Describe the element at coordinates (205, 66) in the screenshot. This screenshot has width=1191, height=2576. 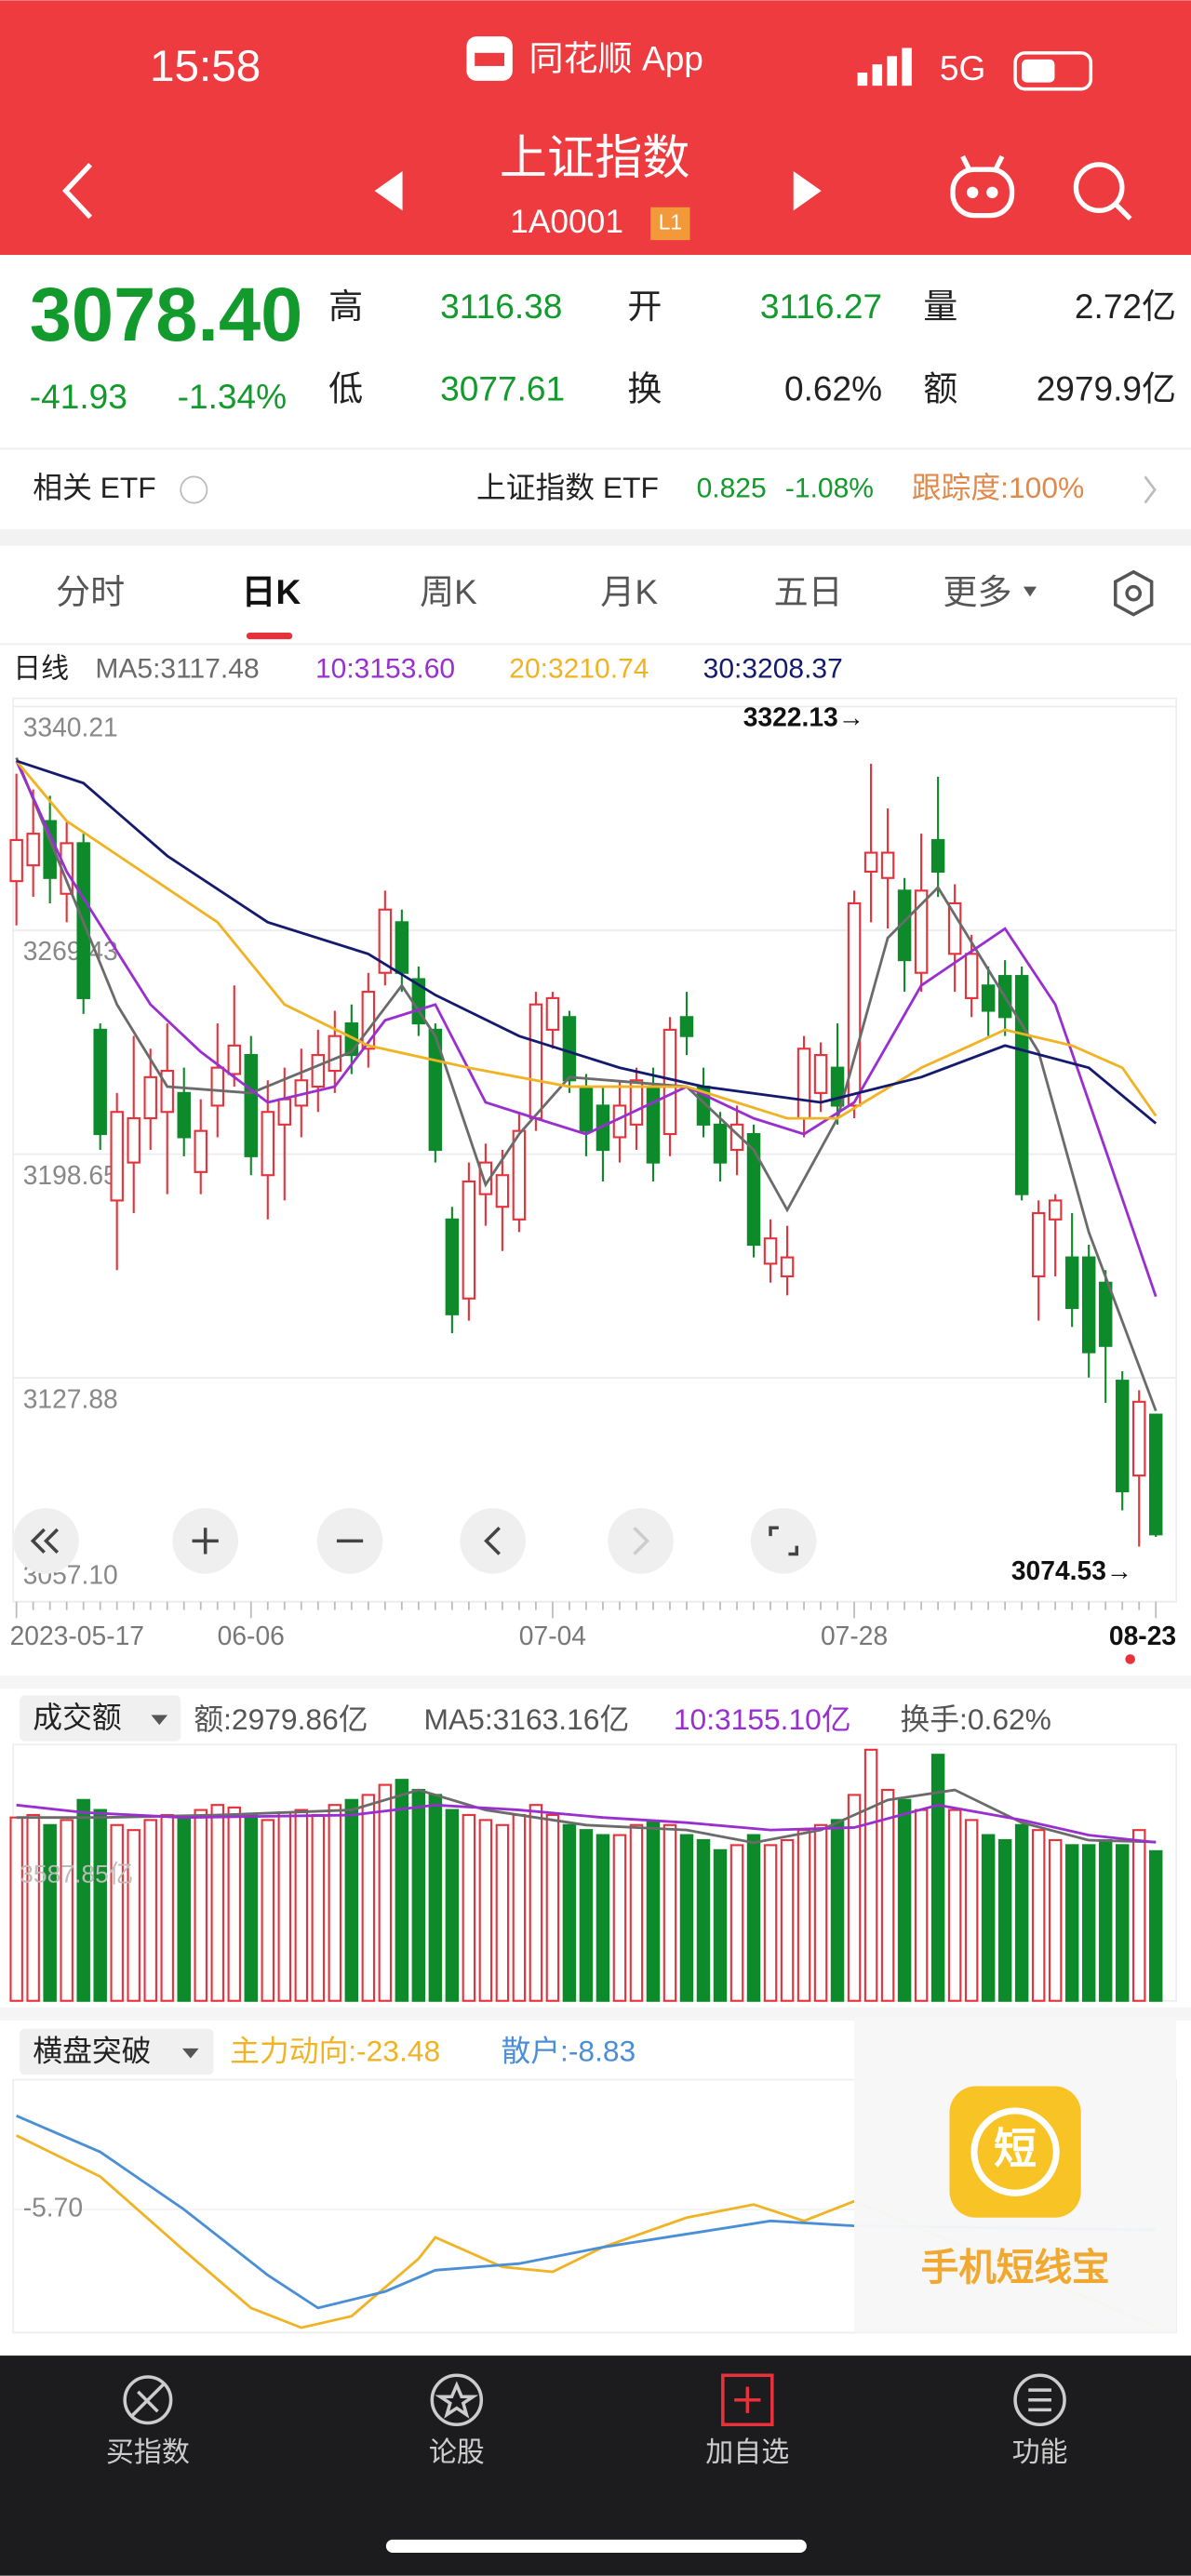
I see `status-time: 15:58` at that location.